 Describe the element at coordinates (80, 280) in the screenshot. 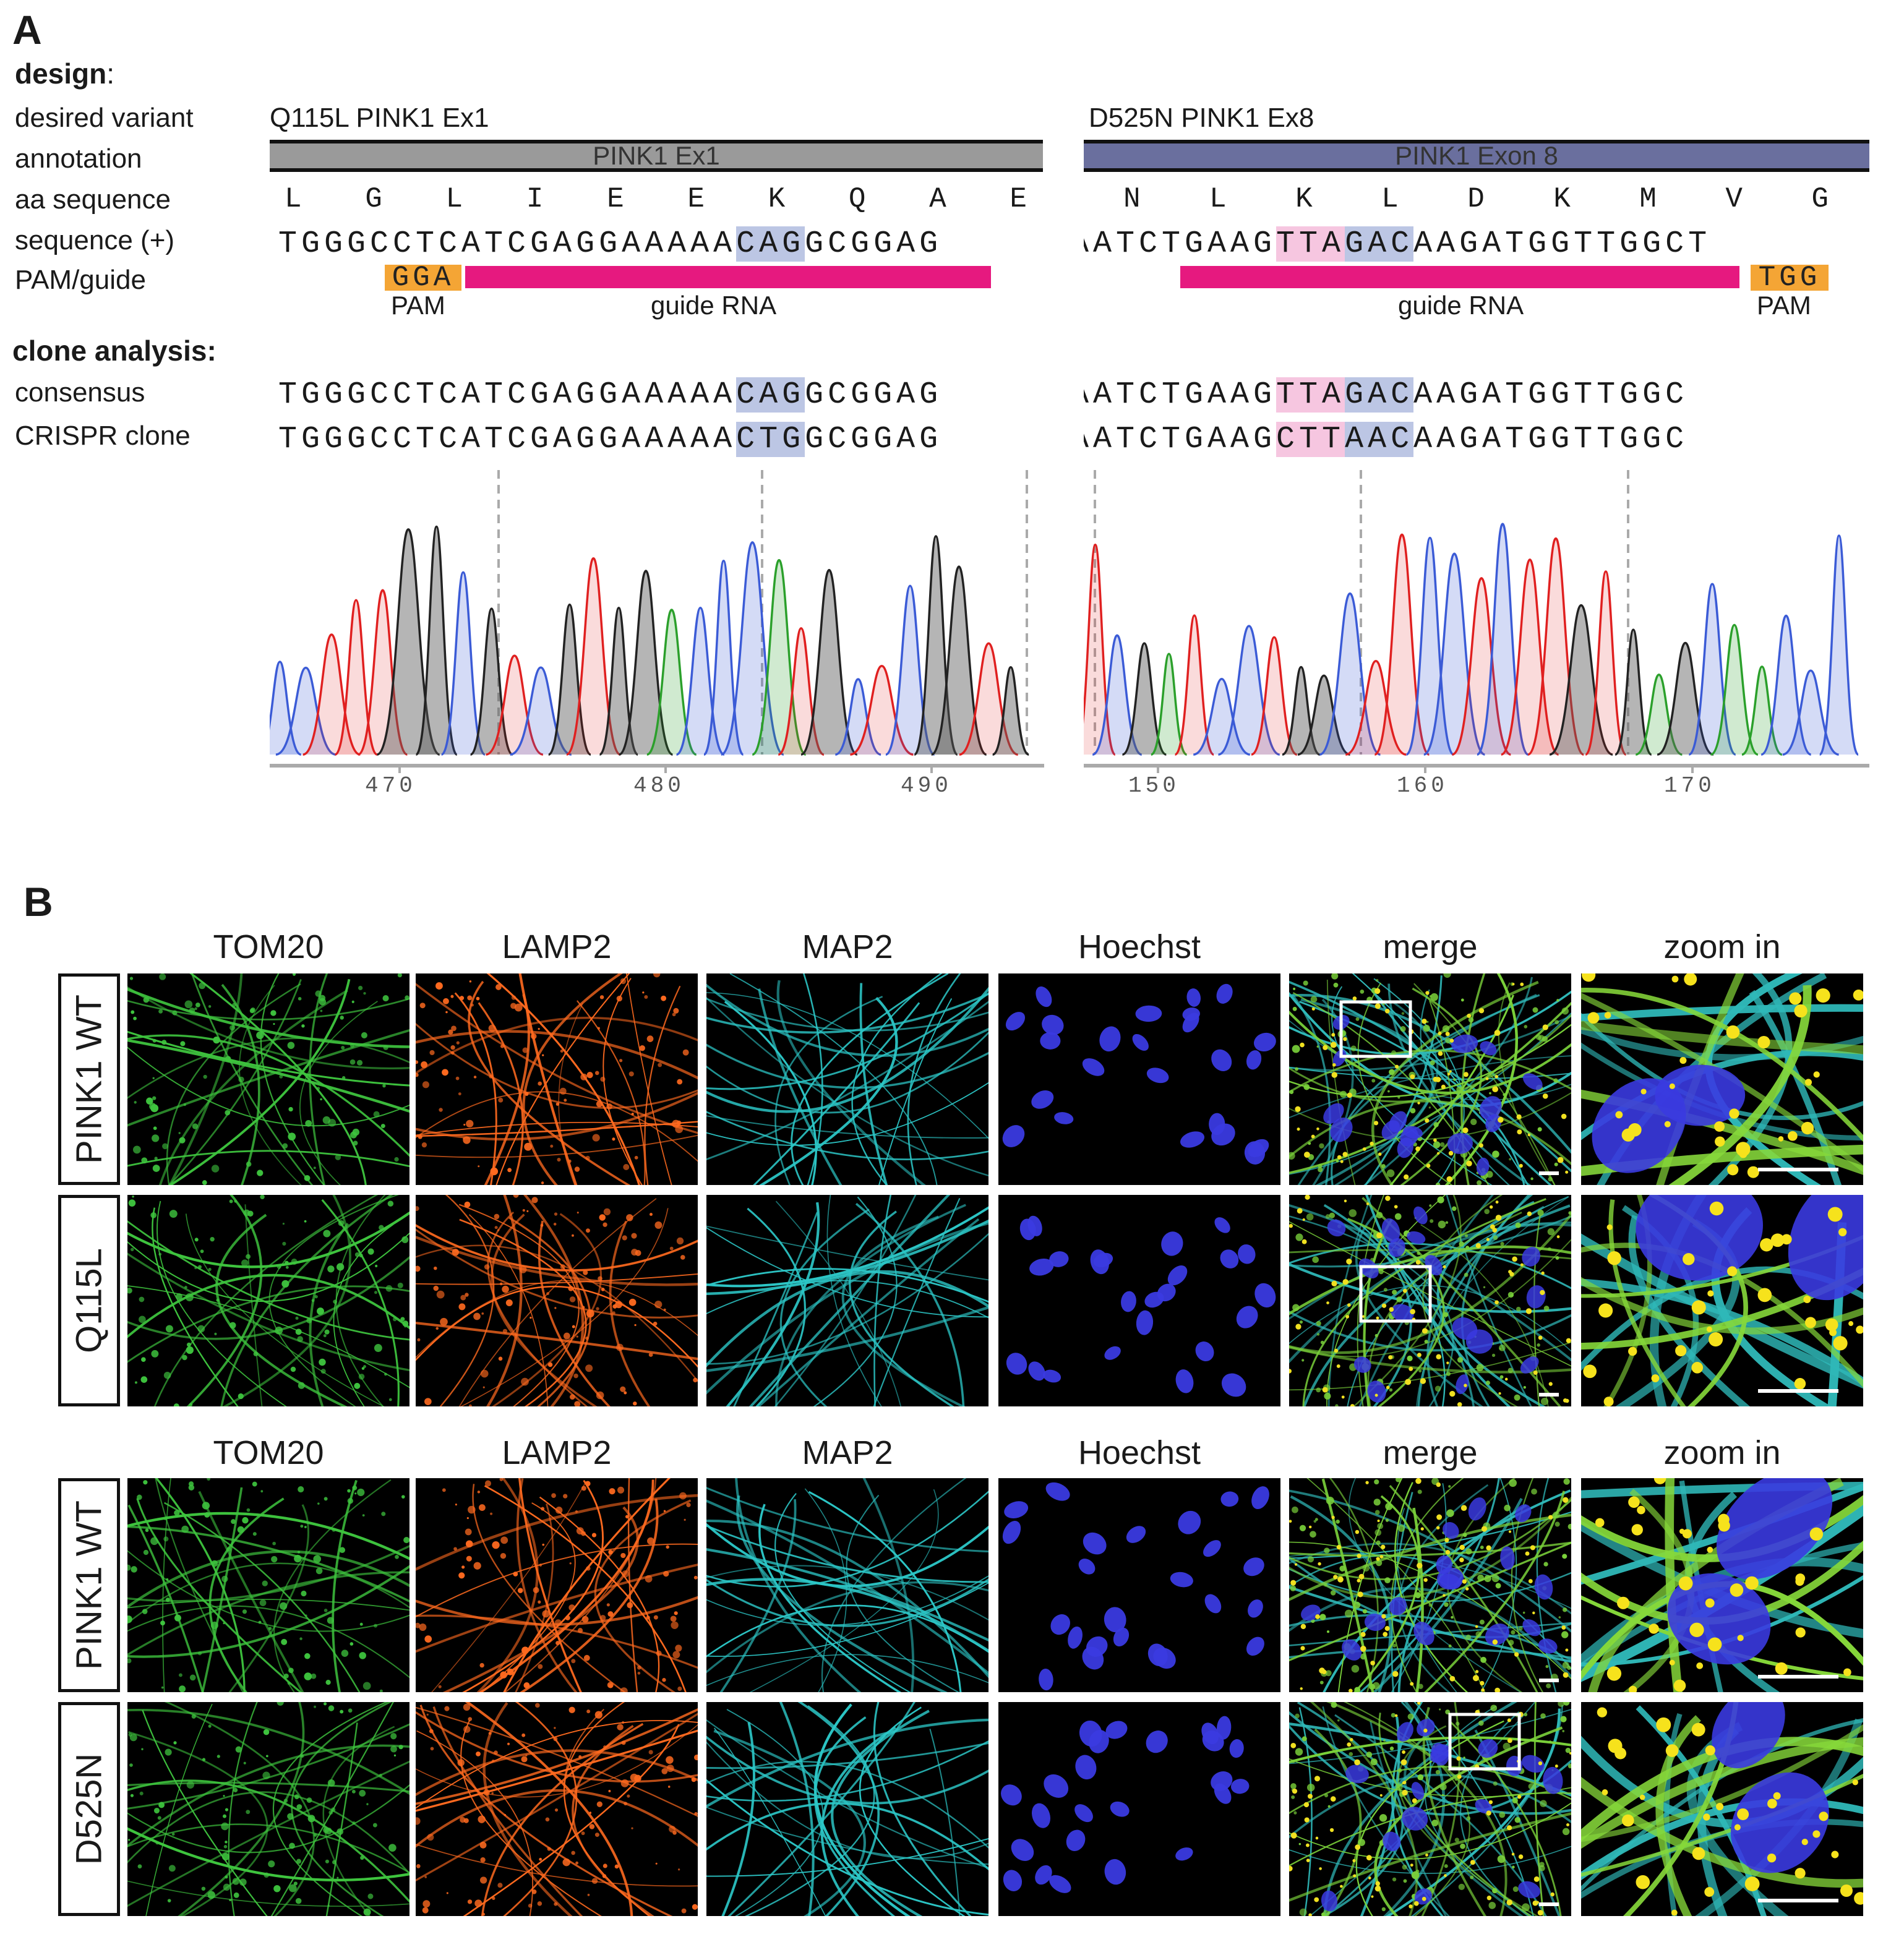

I see `row-label-pam-guide: PAM/guide` at that location.